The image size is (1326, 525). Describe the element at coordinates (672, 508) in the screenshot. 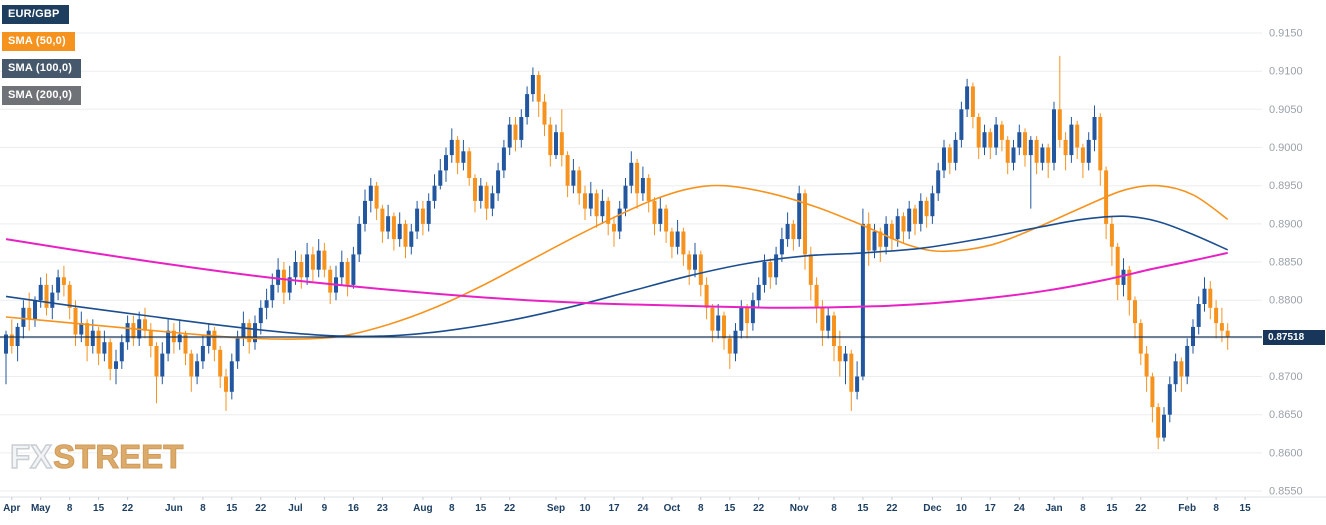

I see `svg-text: Oct` at that location.